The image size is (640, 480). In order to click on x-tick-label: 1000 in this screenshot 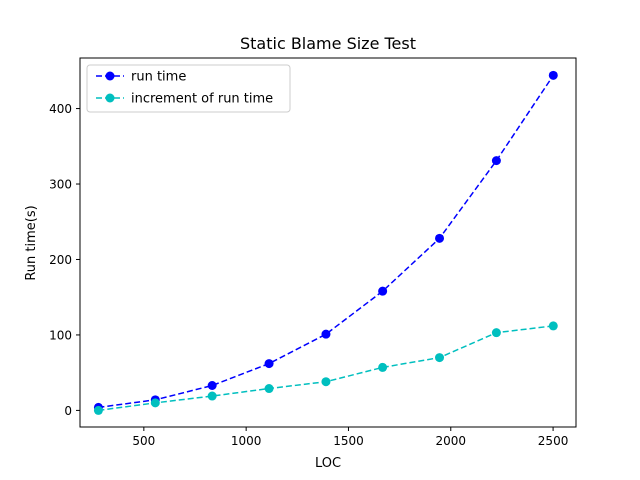, I will do `click(246, 441)`.